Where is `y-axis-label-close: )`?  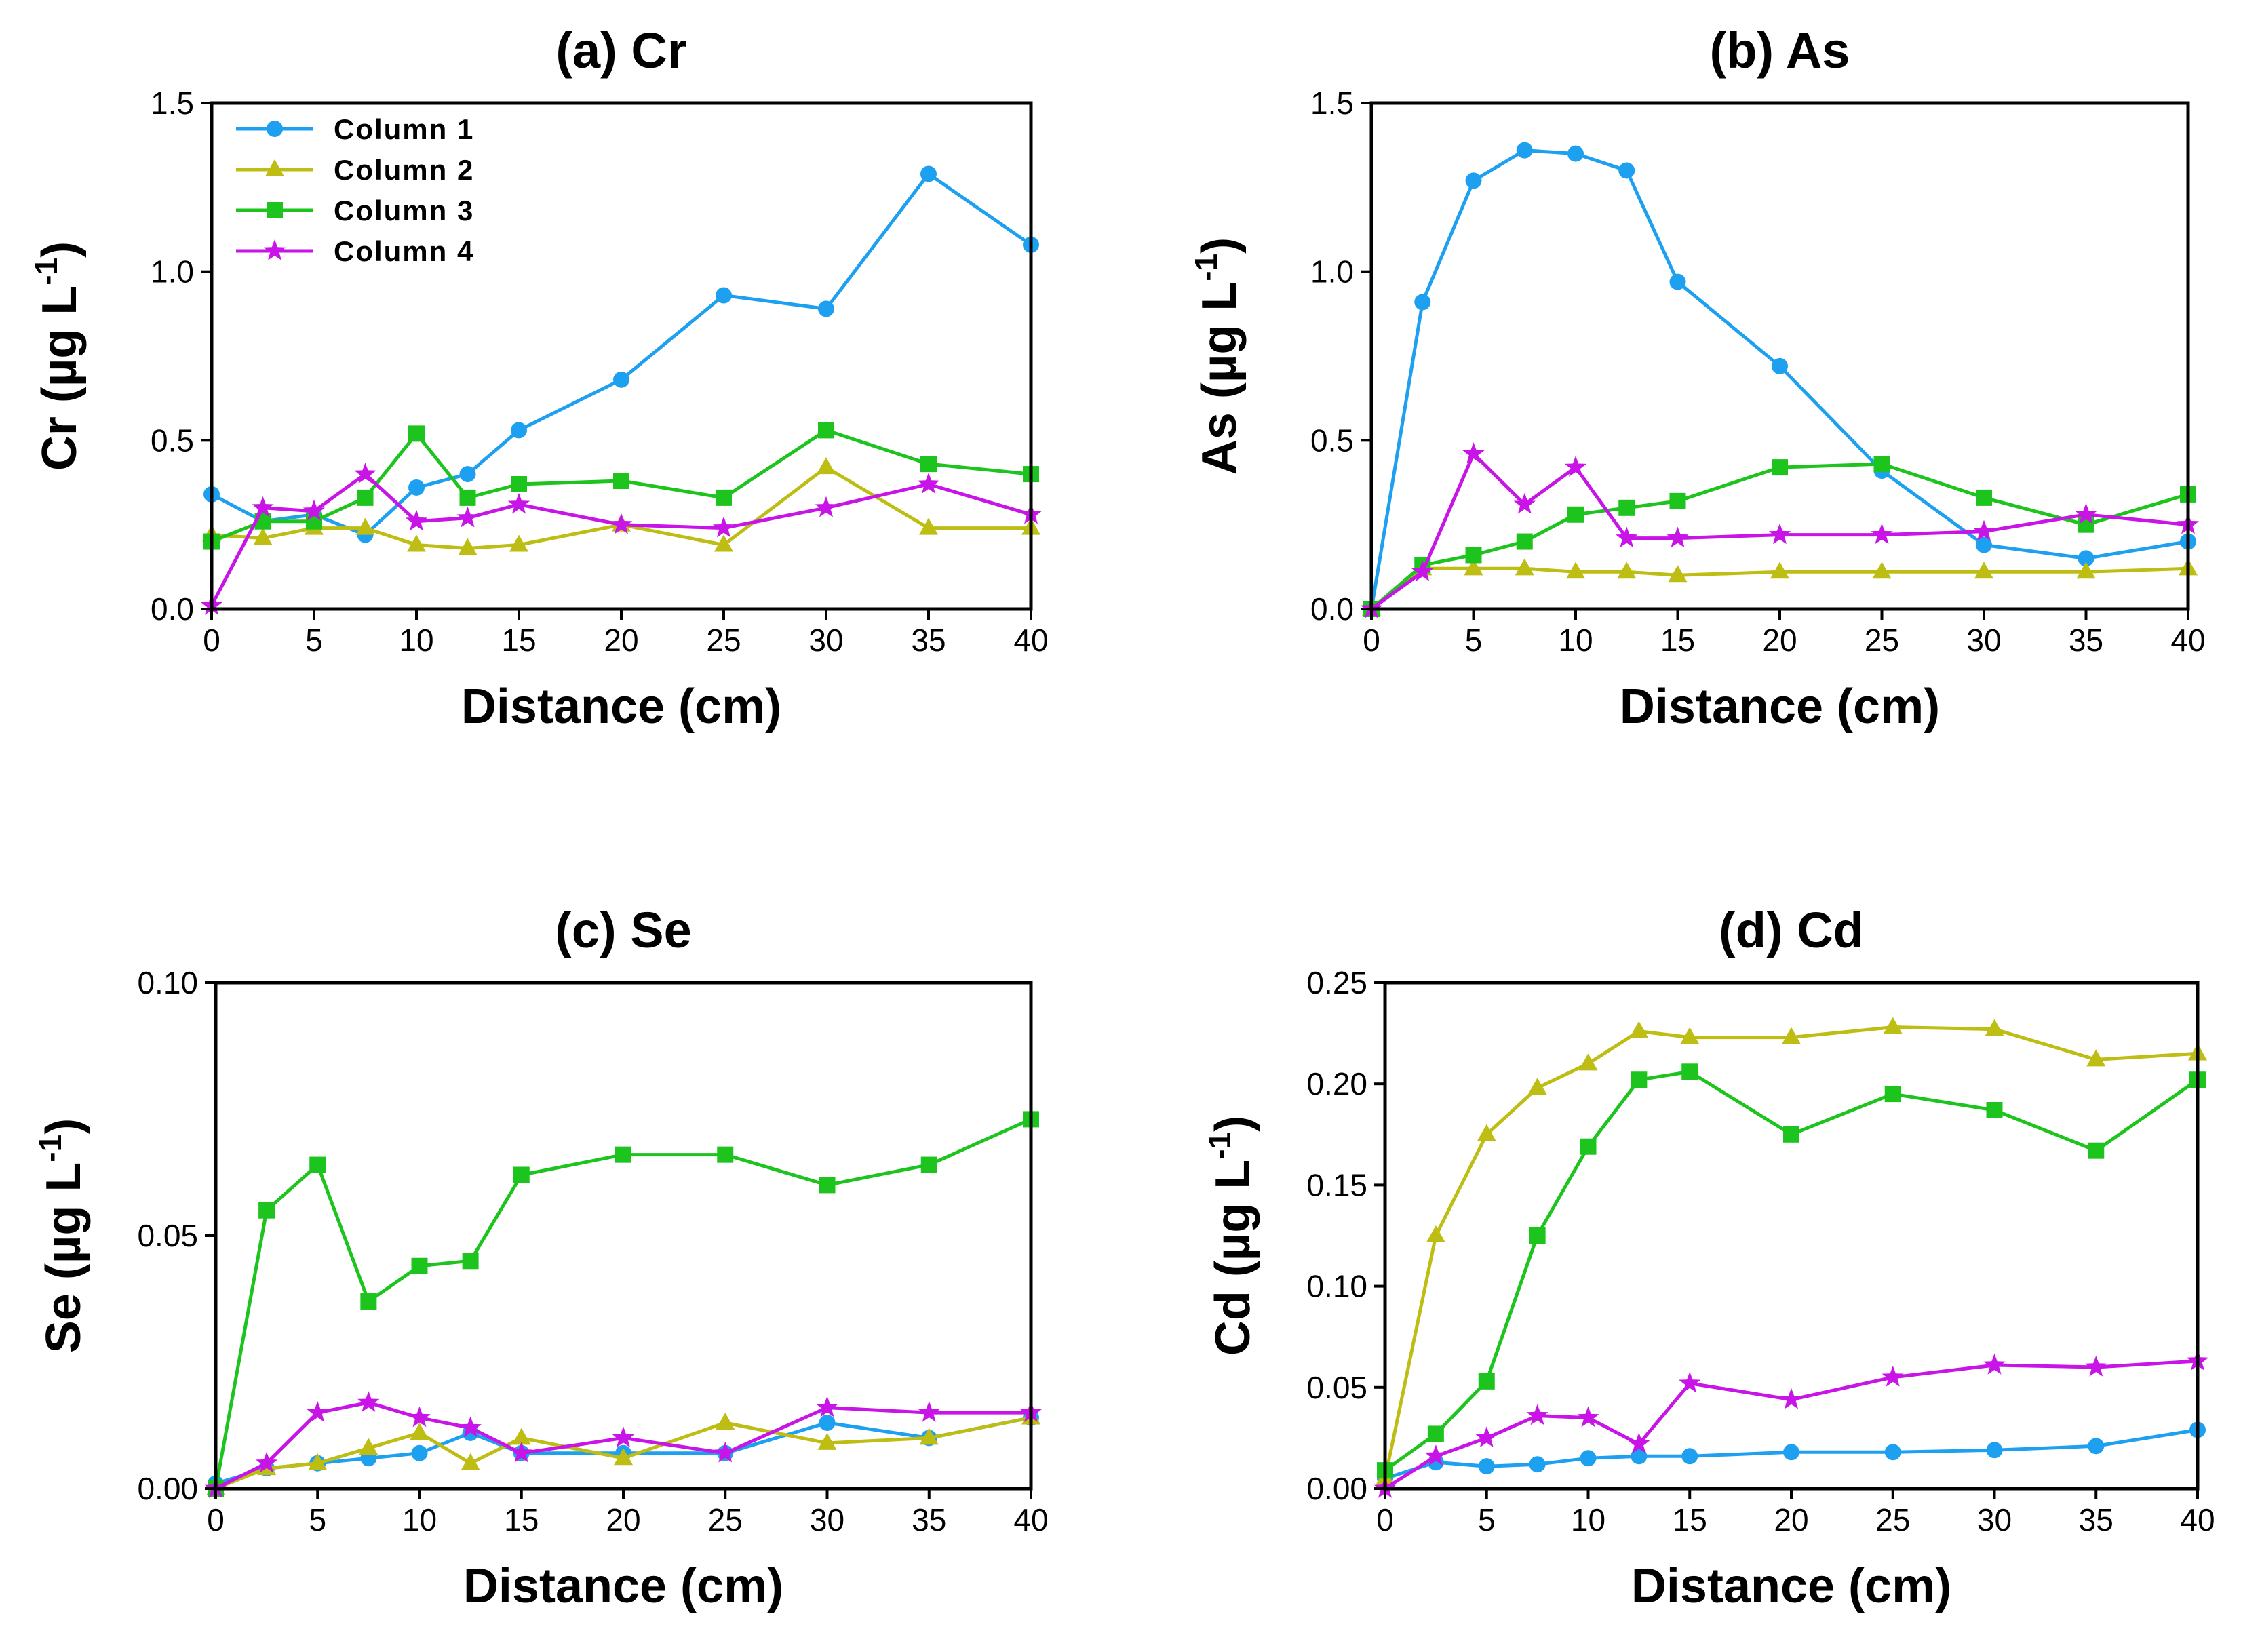
y-axis-label-close: ) is located at coordinates (64, 1126).